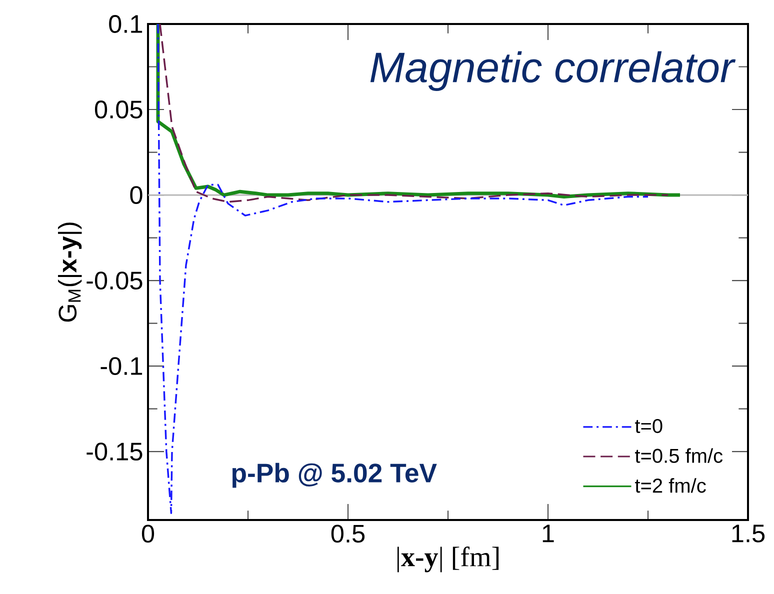 This screenshot has width=774, height=594. I want to click on y-tick-label: -0.15, so click(114, 451).